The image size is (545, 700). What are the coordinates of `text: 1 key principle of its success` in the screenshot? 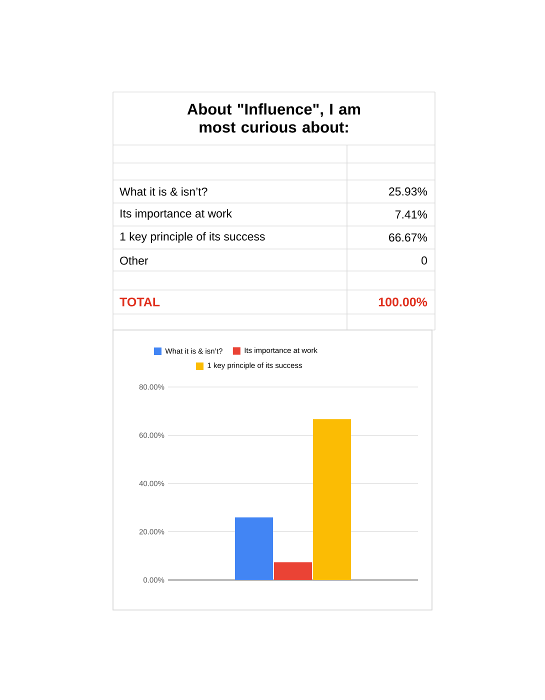 It's located at (192, 237).